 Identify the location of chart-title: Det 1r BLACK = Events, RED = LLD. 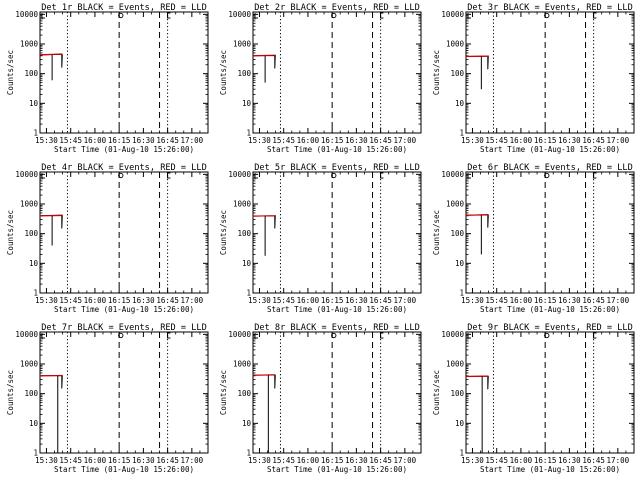
(124, 8).